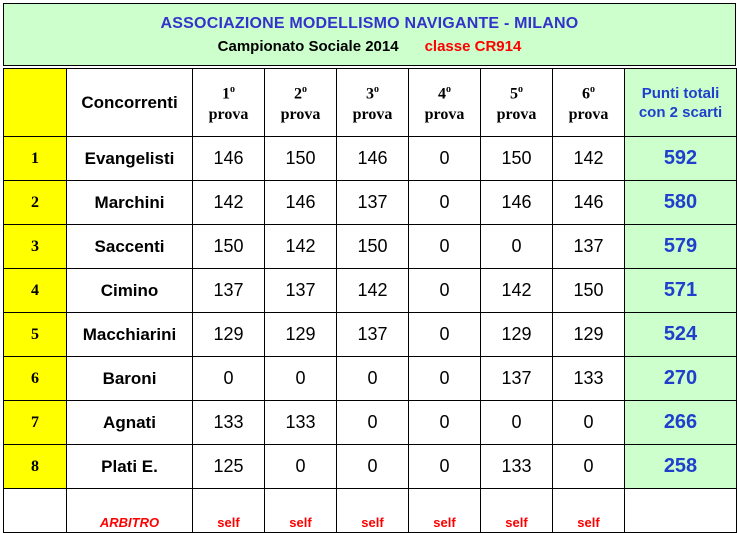 Image resolution: width=739 pixels, height=533 pixels. I want to click on competitor-name: Evangelisti, so click(129, 158).